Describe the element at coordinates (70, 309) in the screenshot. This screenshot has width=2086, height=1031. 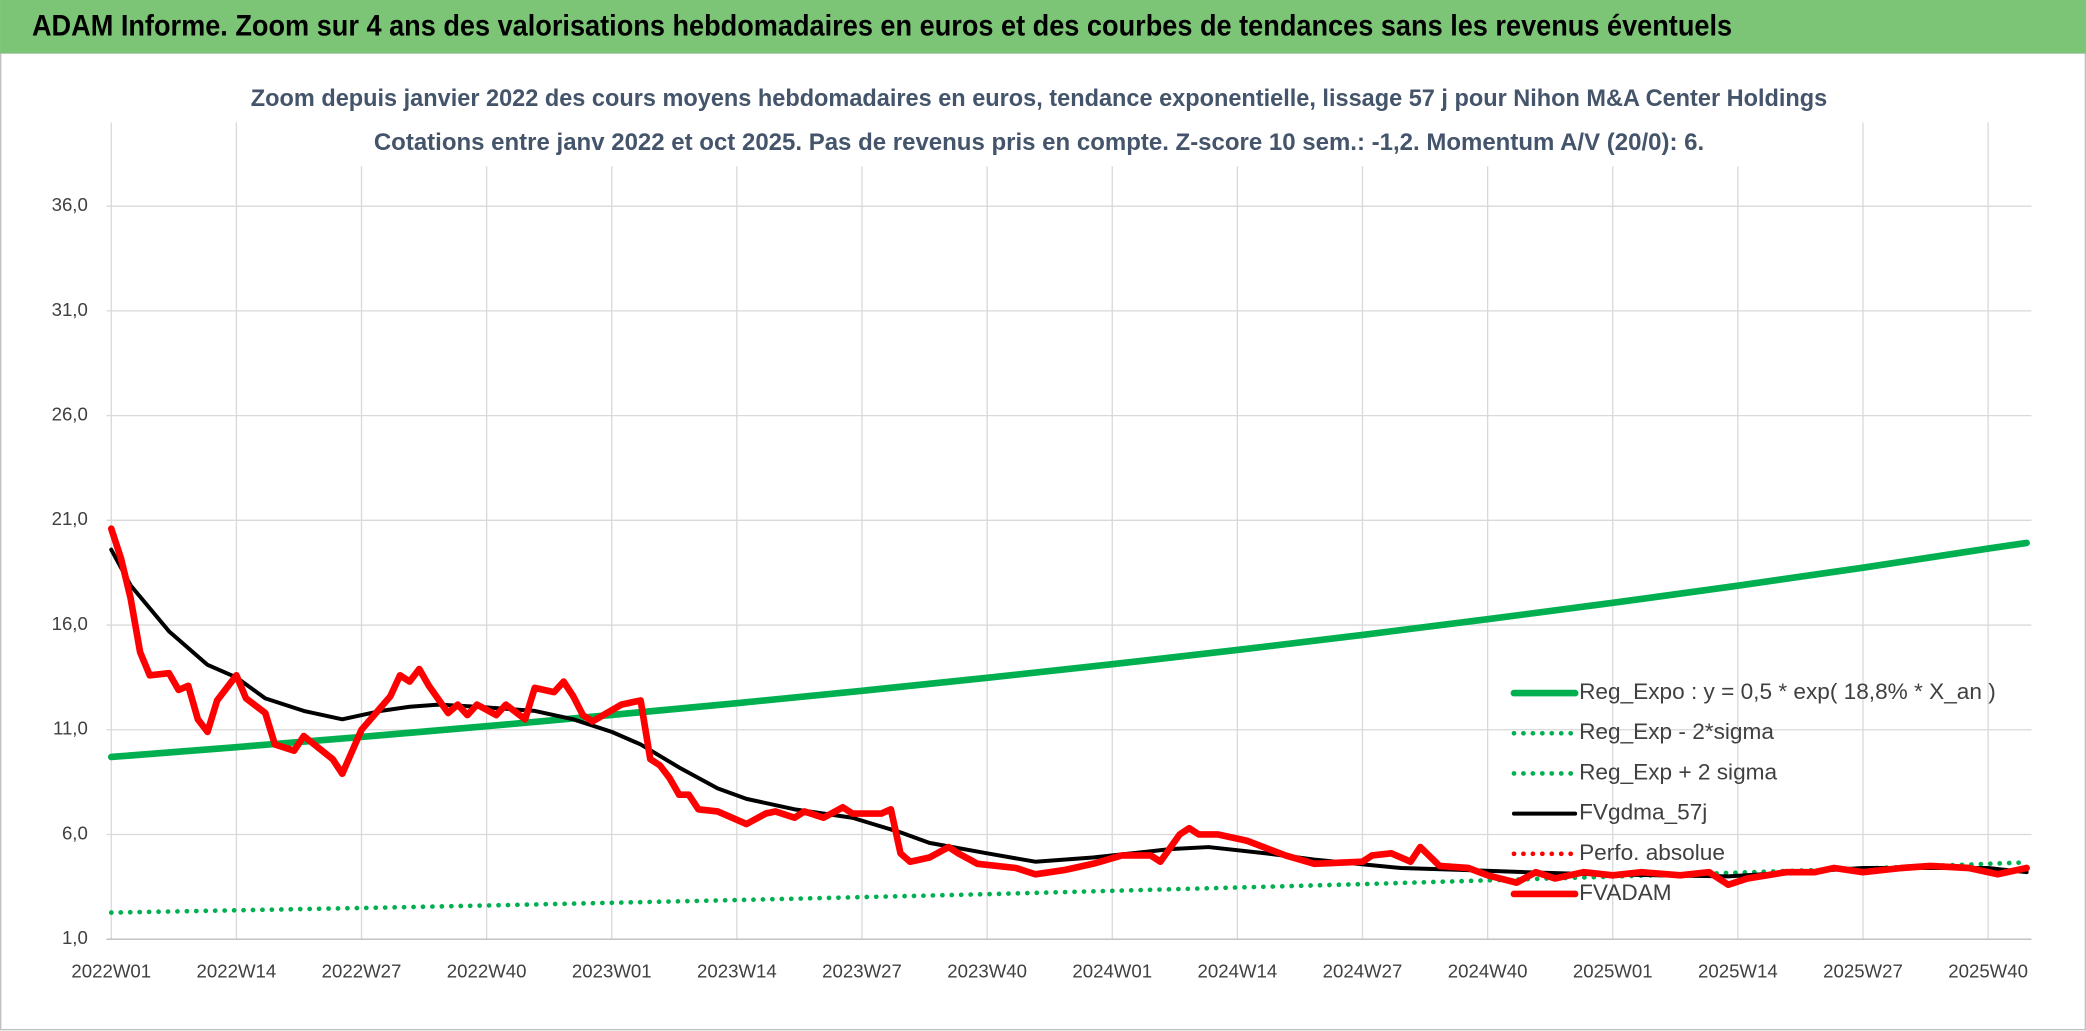
I see `y-tick-label: 31,0` at that location.